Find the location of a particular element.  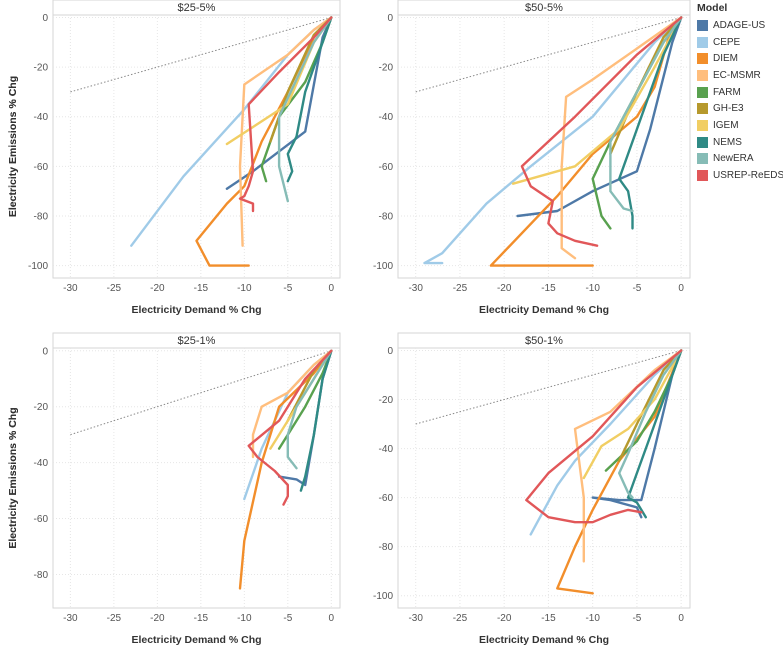

x-tick-label: -10 is located at coordinates (592, 618).